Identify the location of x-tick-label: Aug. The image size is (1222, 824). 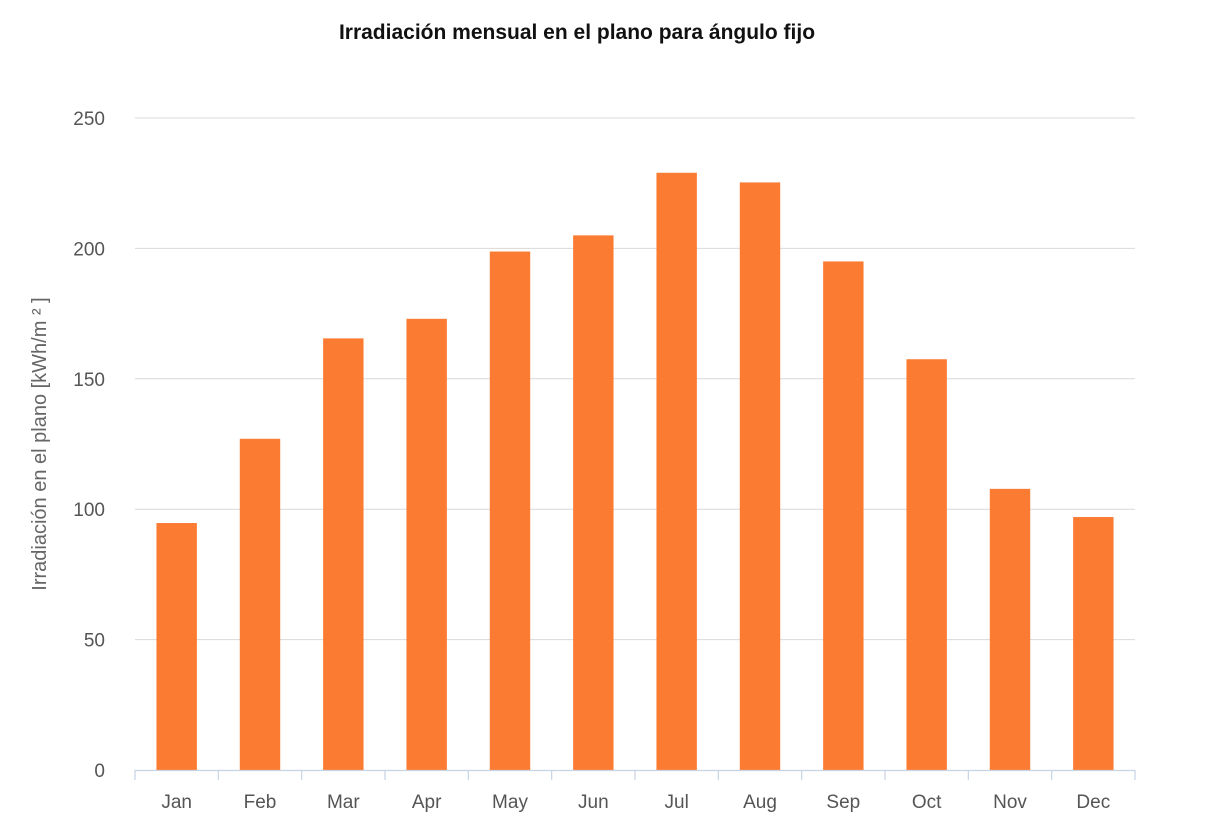
(760, 802).